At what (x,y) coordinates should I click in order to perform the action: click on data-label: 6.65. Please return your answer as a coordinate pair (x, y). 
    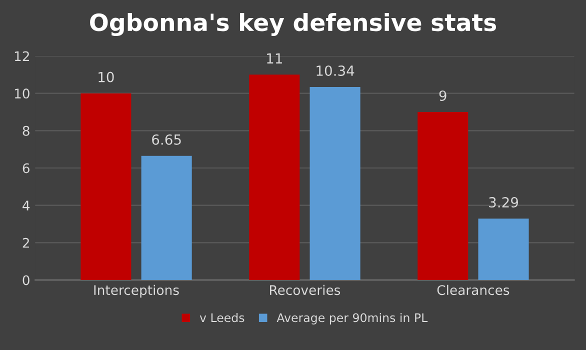
    Looking at the image, I should click on (166, 139).